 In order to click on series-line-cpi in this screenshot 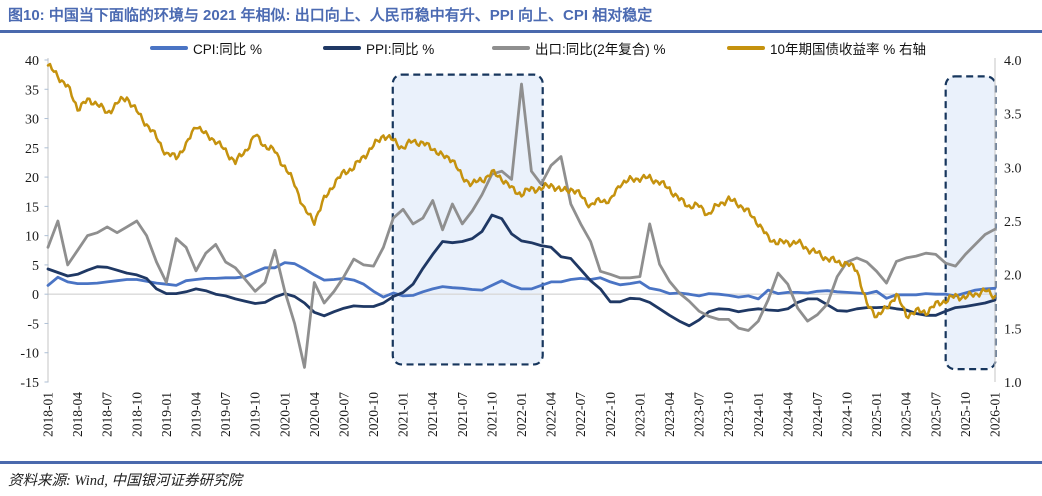, I will do `click(521, 281)`.